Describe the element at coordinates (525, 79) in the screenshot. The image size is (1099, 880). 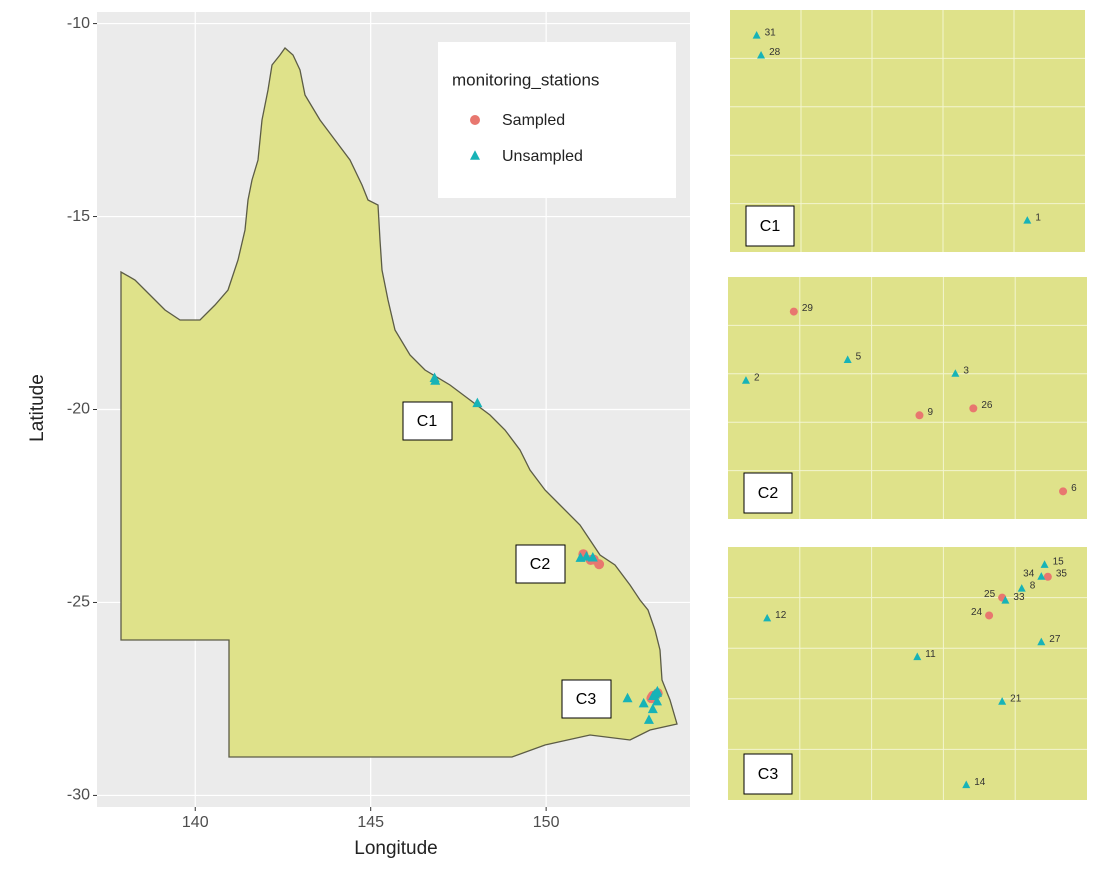
I see `legend-title: monitoring_stations` at that location.